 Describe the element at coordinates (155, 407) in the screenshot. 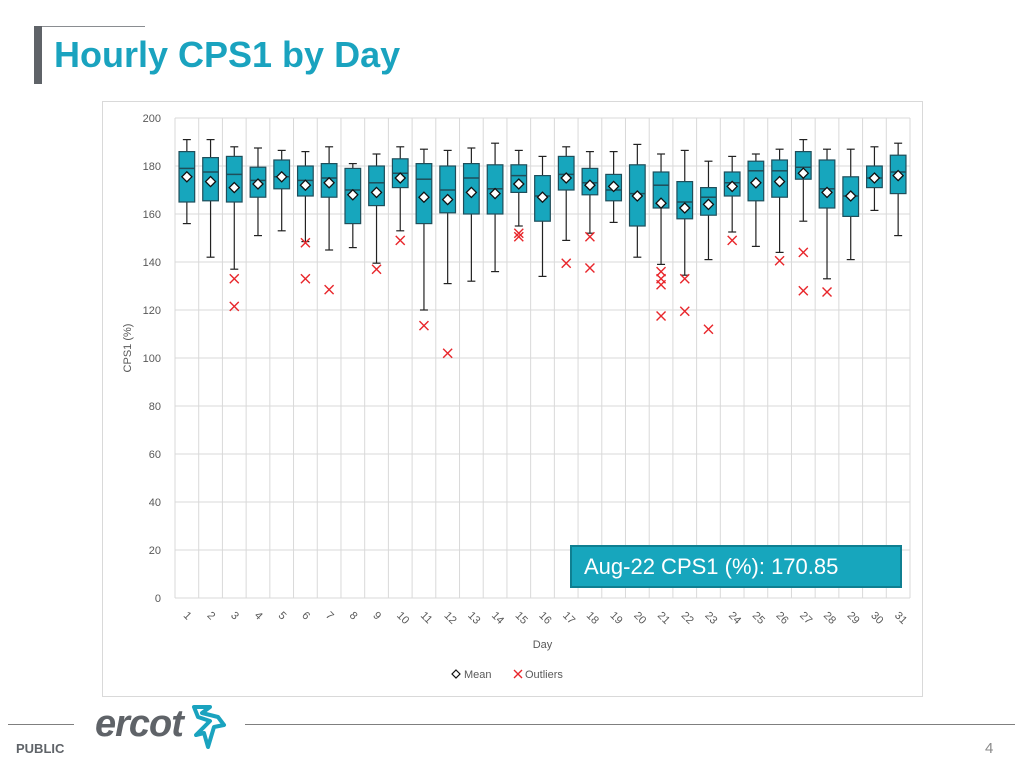

I see `y-tick-label: 80` at that location.